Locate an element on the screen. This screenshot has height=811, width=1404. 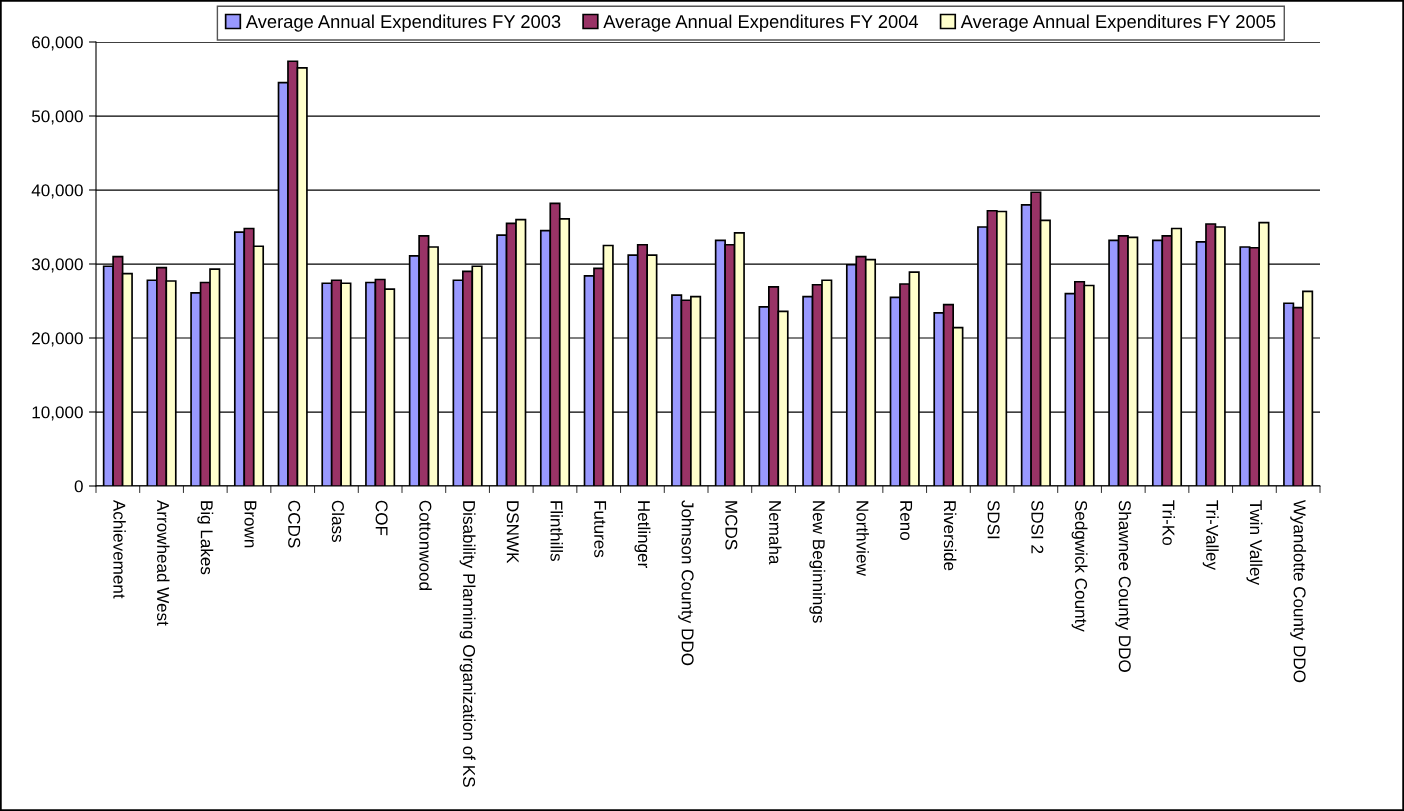
x-tick-label: Achievement is located at coordinates (119, 549).